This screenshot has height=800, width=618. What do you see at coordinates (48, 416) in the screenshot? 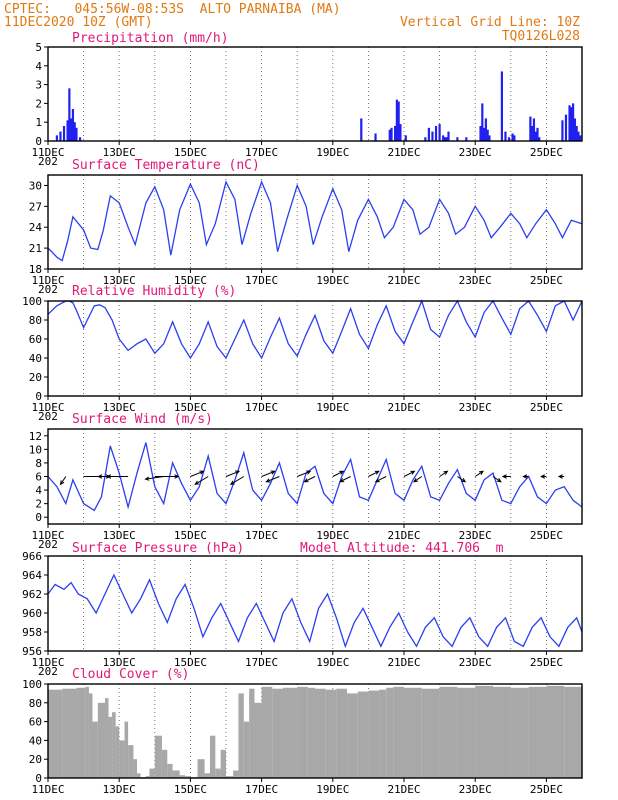
I see `rh-year-fragment: 202` at bounding box center [48, 416].